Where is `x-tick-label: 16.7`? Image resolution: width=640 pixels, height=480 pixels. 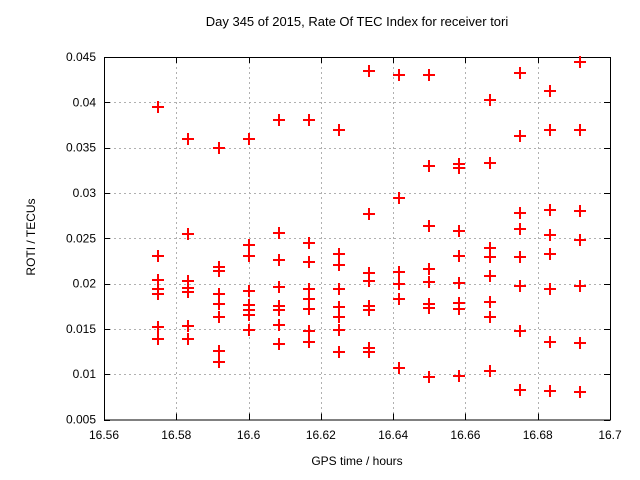 x-tick-label: 16.7 is located at coordinates (610, 435).